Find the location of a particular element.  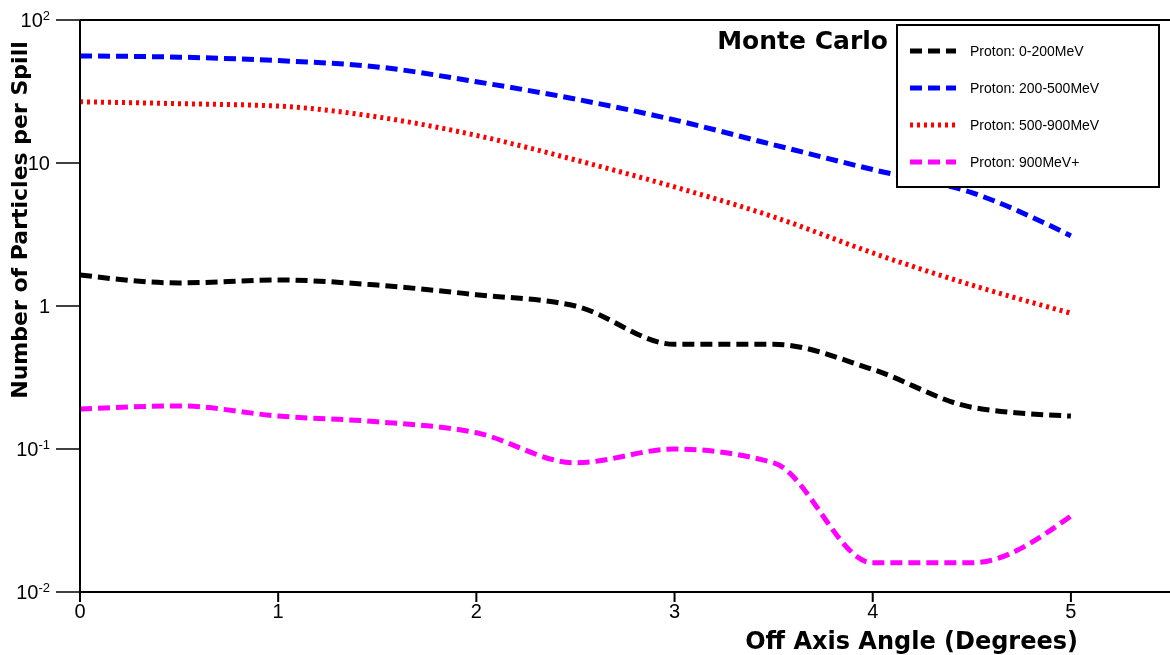

chart-title: Monte Carlo is located at coordinates (802, 40).